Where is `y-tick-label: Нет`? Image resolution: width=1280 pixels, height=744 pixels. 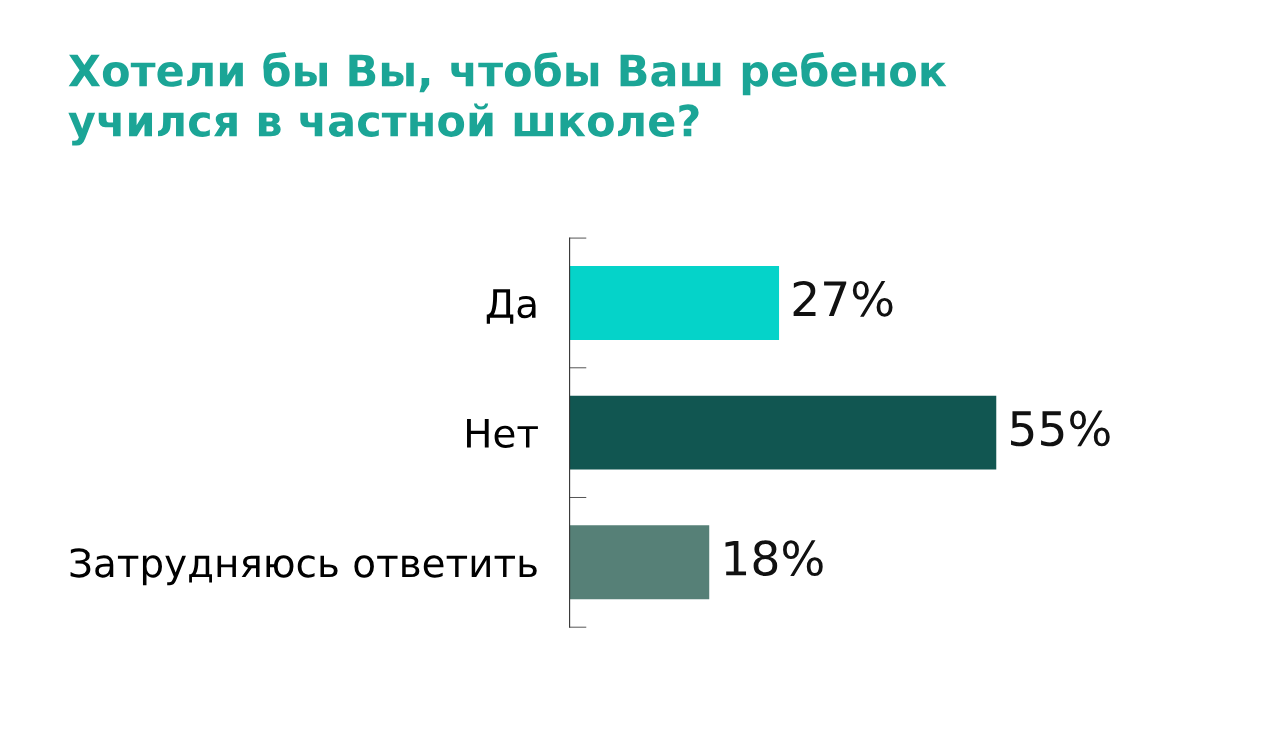 y-tick-label: Нет is located at coordinates (502, 433).